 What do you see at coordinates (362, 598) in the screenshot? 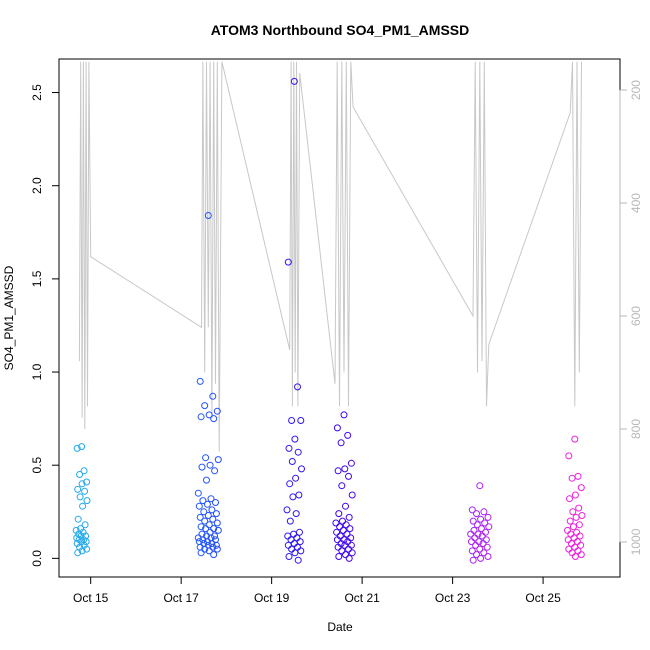
I see `x-tick-label: Oct 21` at bounding box center [362, 598].